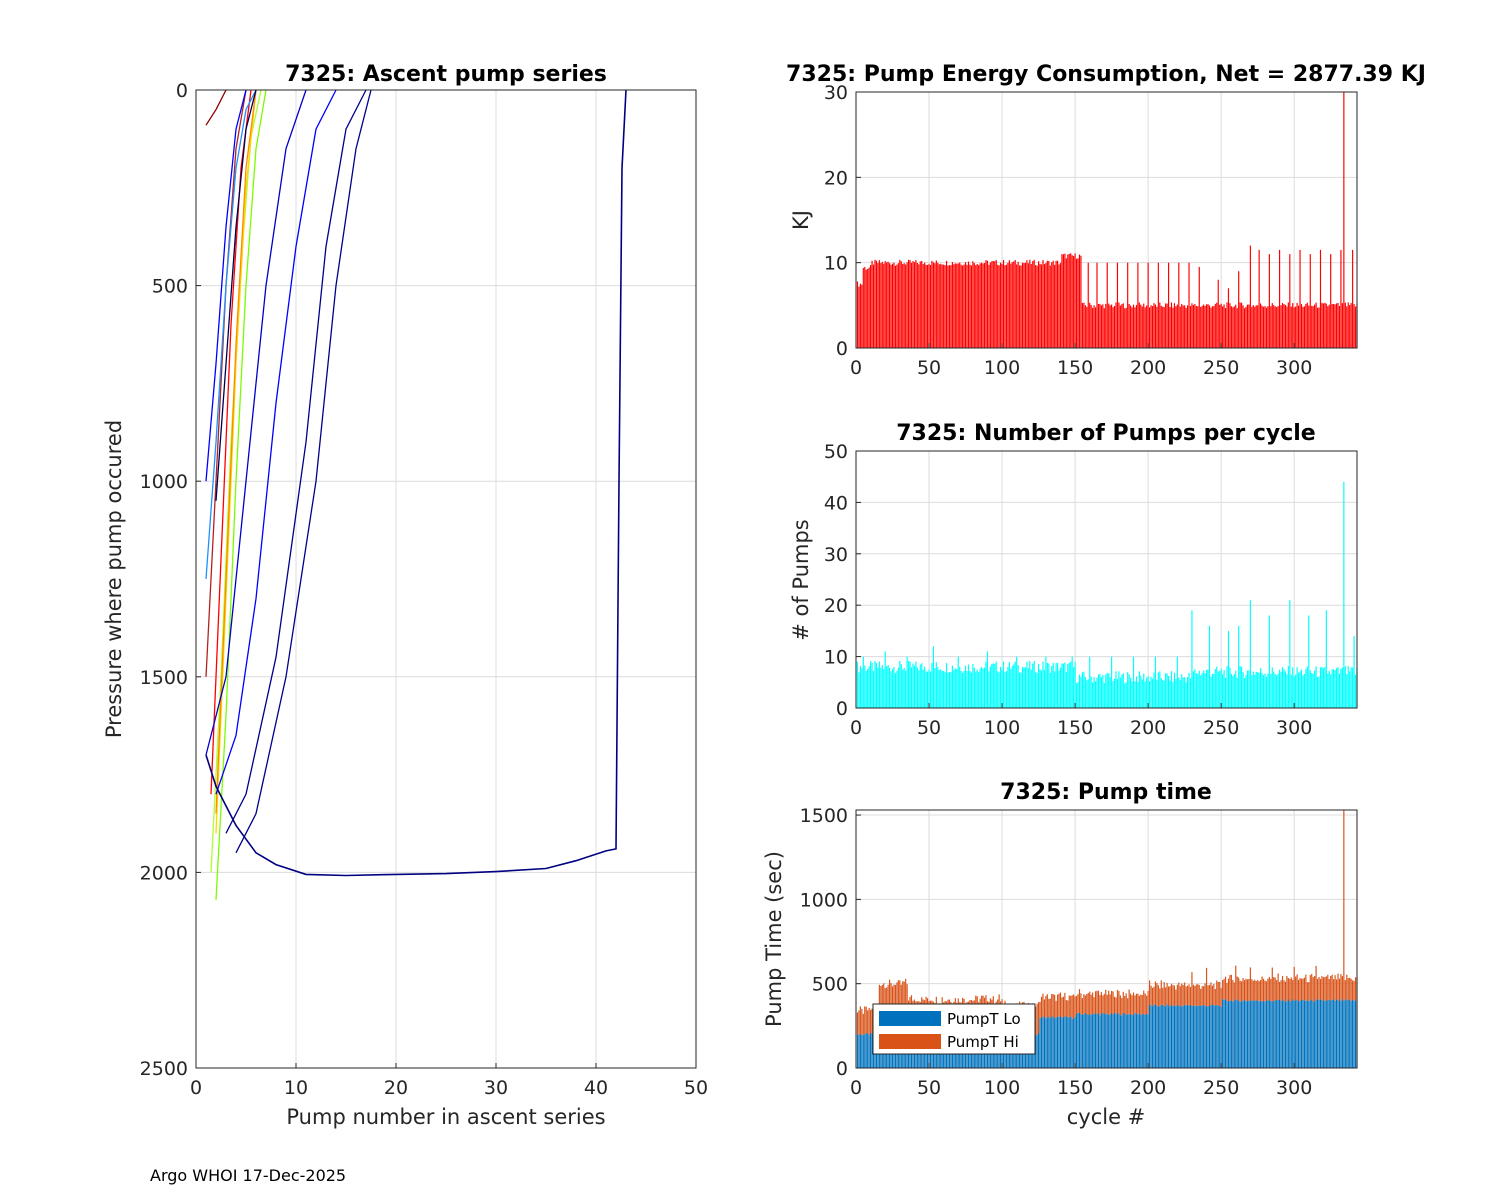  What do you see at coordinates (836, 555) in the screenshot?
I see `pumps-ytick-label: 30` at bounding box center [836, 555].